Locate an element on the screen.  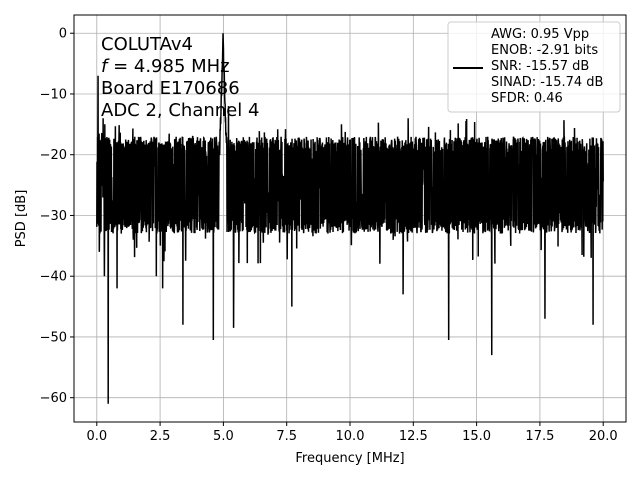
x-axis-label: Frequency [MHz] is located at coordinates (349, 458).